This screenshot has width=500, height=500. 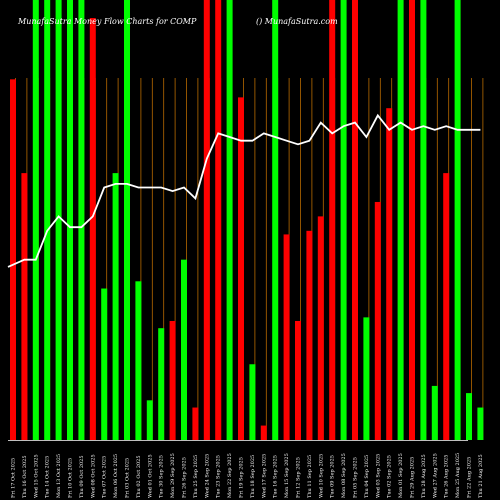 What do you see at coordinates (36, 476) in the screenshot?
I see `x-tick-label: Wed 15 Oct 2025` at bounding box center [36, 476].